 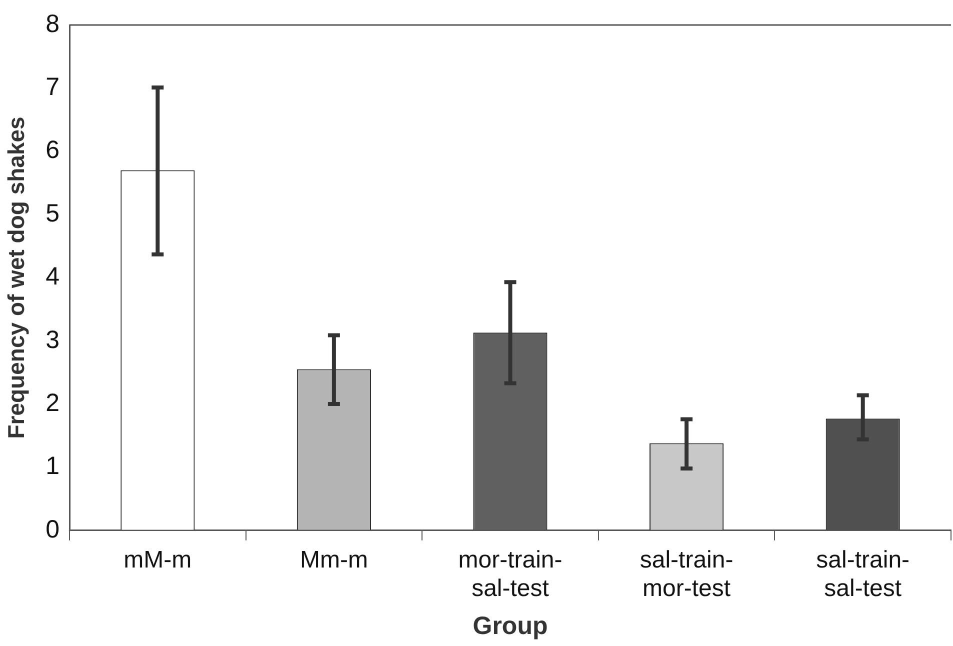 What do you see at coordinates (687, 574) in the screenshot?
I see `x-tick-label: sal-train-mor-test` at bounding box center [687, 574].